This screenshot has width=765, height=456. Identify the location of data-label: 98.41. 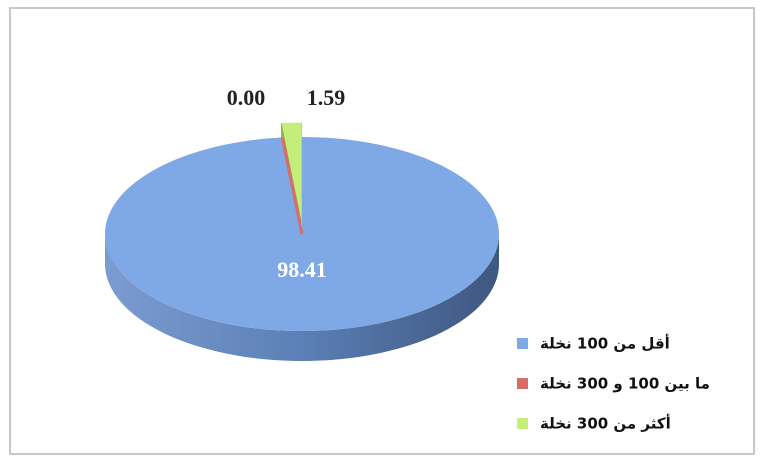
(302, 269).